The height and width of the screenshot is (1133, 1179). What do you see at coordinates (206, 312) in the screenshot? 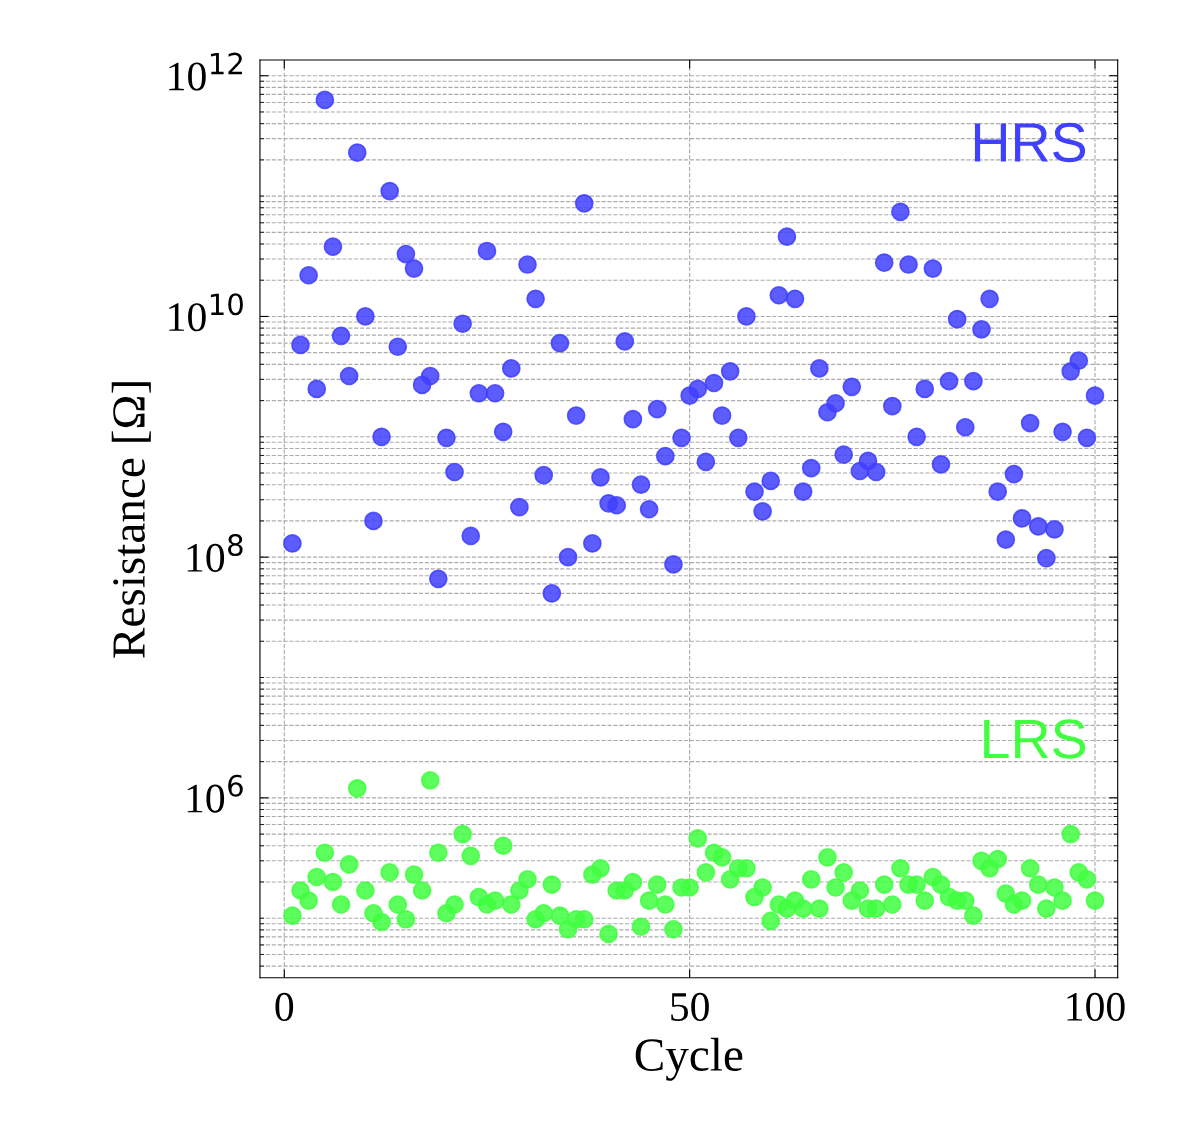
I see `y-tick-label: 10$^{10}$` at bounding box center [206, 312].